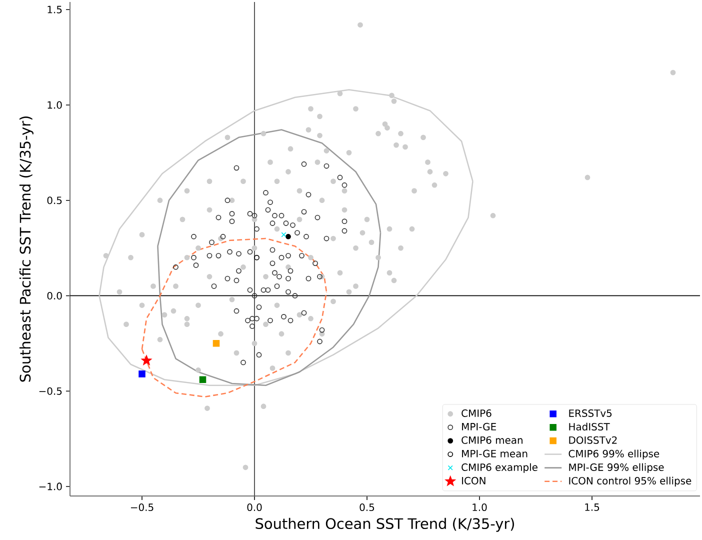 This screenshot has height=540, width=702. I want to click on legend-label: ERSSTv5, so click(590, 413).